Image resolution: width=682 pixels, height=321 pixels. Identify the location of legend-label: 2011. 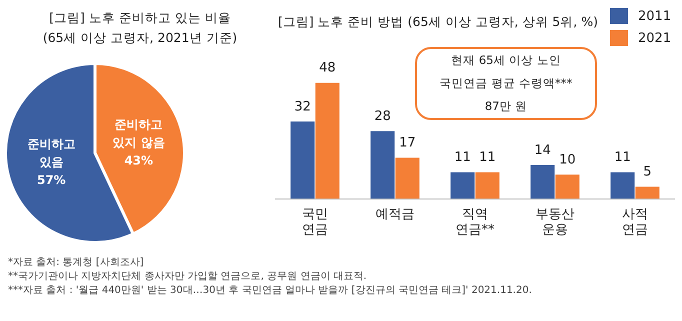
(655, 16).